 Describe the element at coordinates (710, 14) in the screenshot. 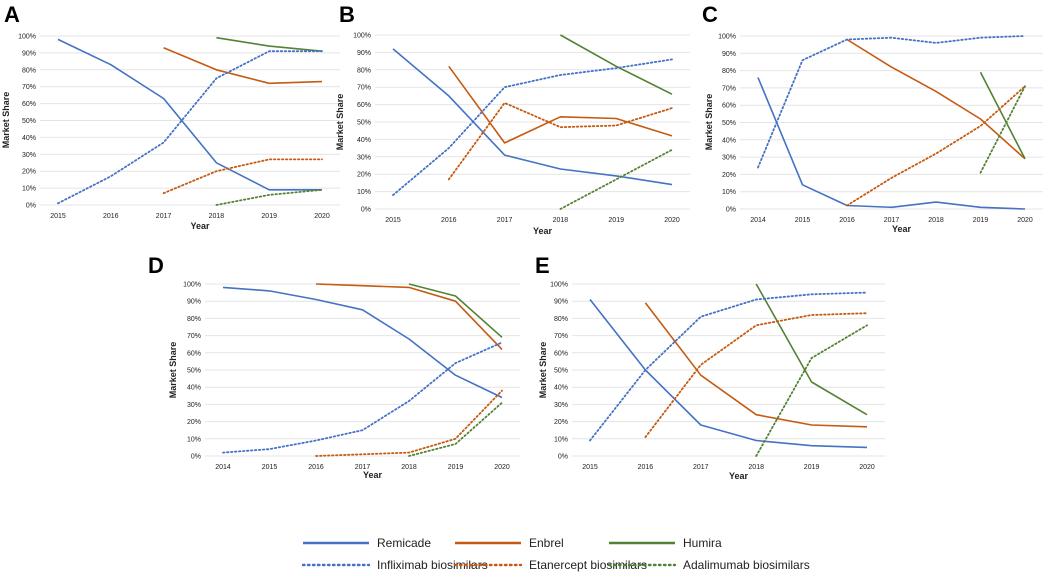

I see `panel-label: C` at that location.